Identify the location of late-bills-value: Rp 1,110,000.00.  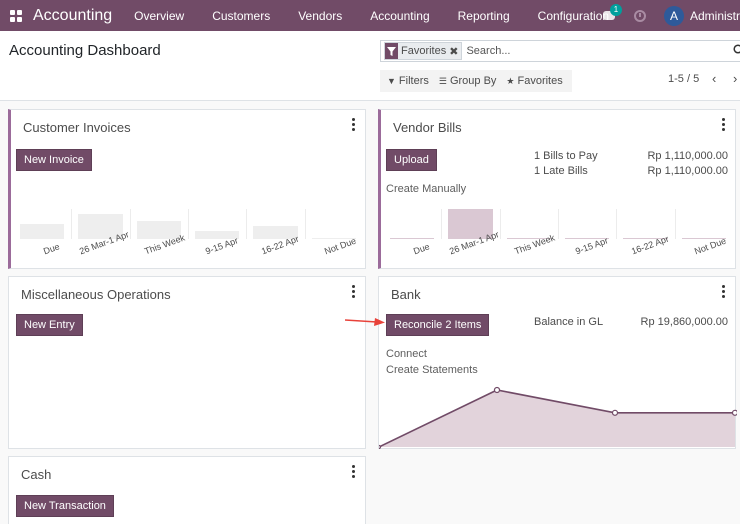
(687, 171).